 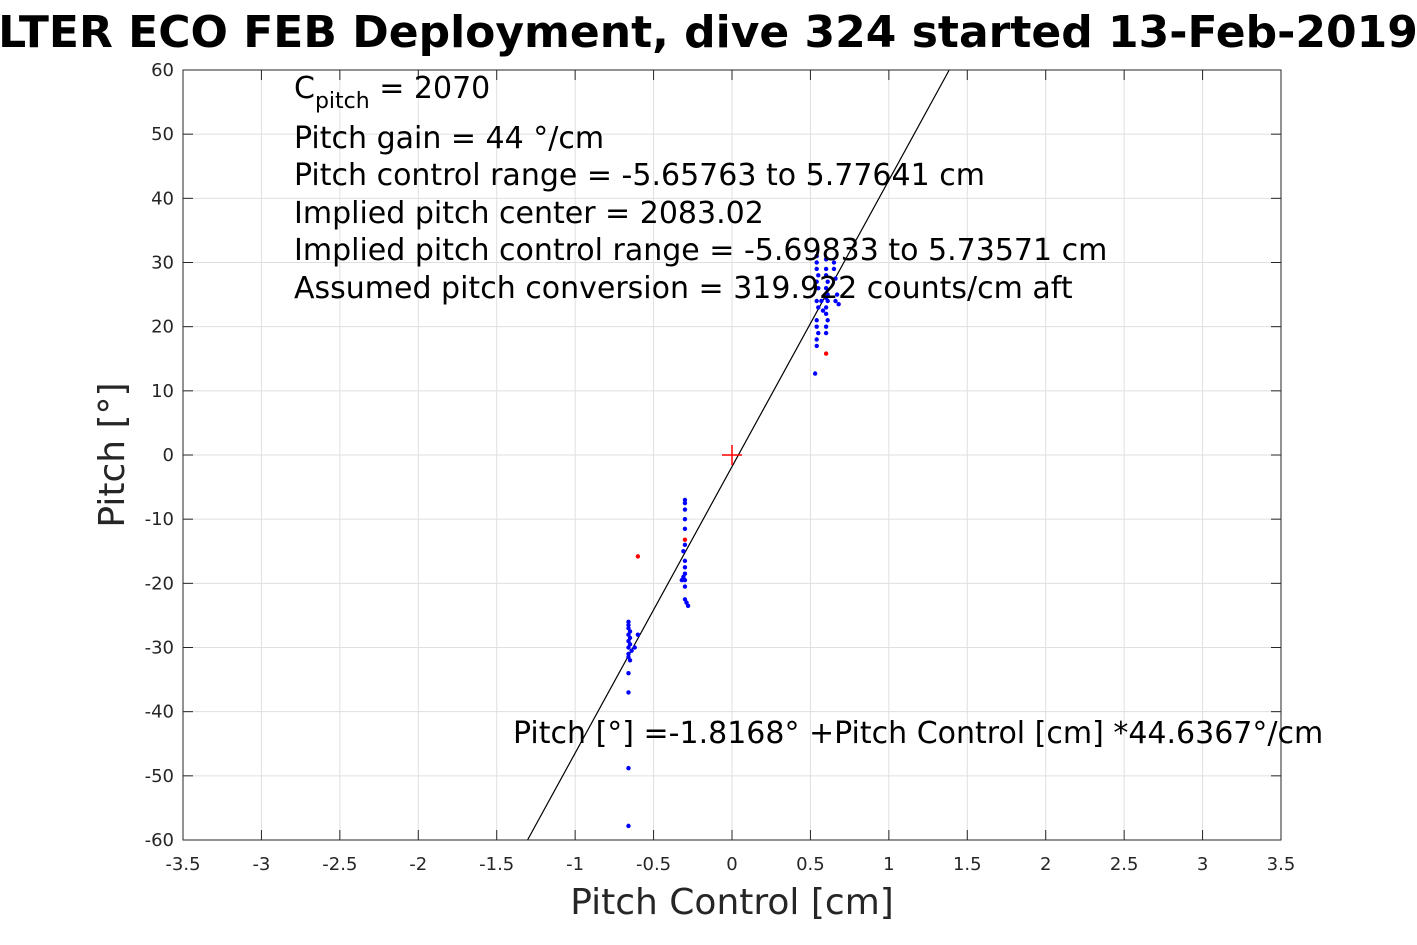 I want to click on x-tick-label: -2, so click(x=418, y=864).